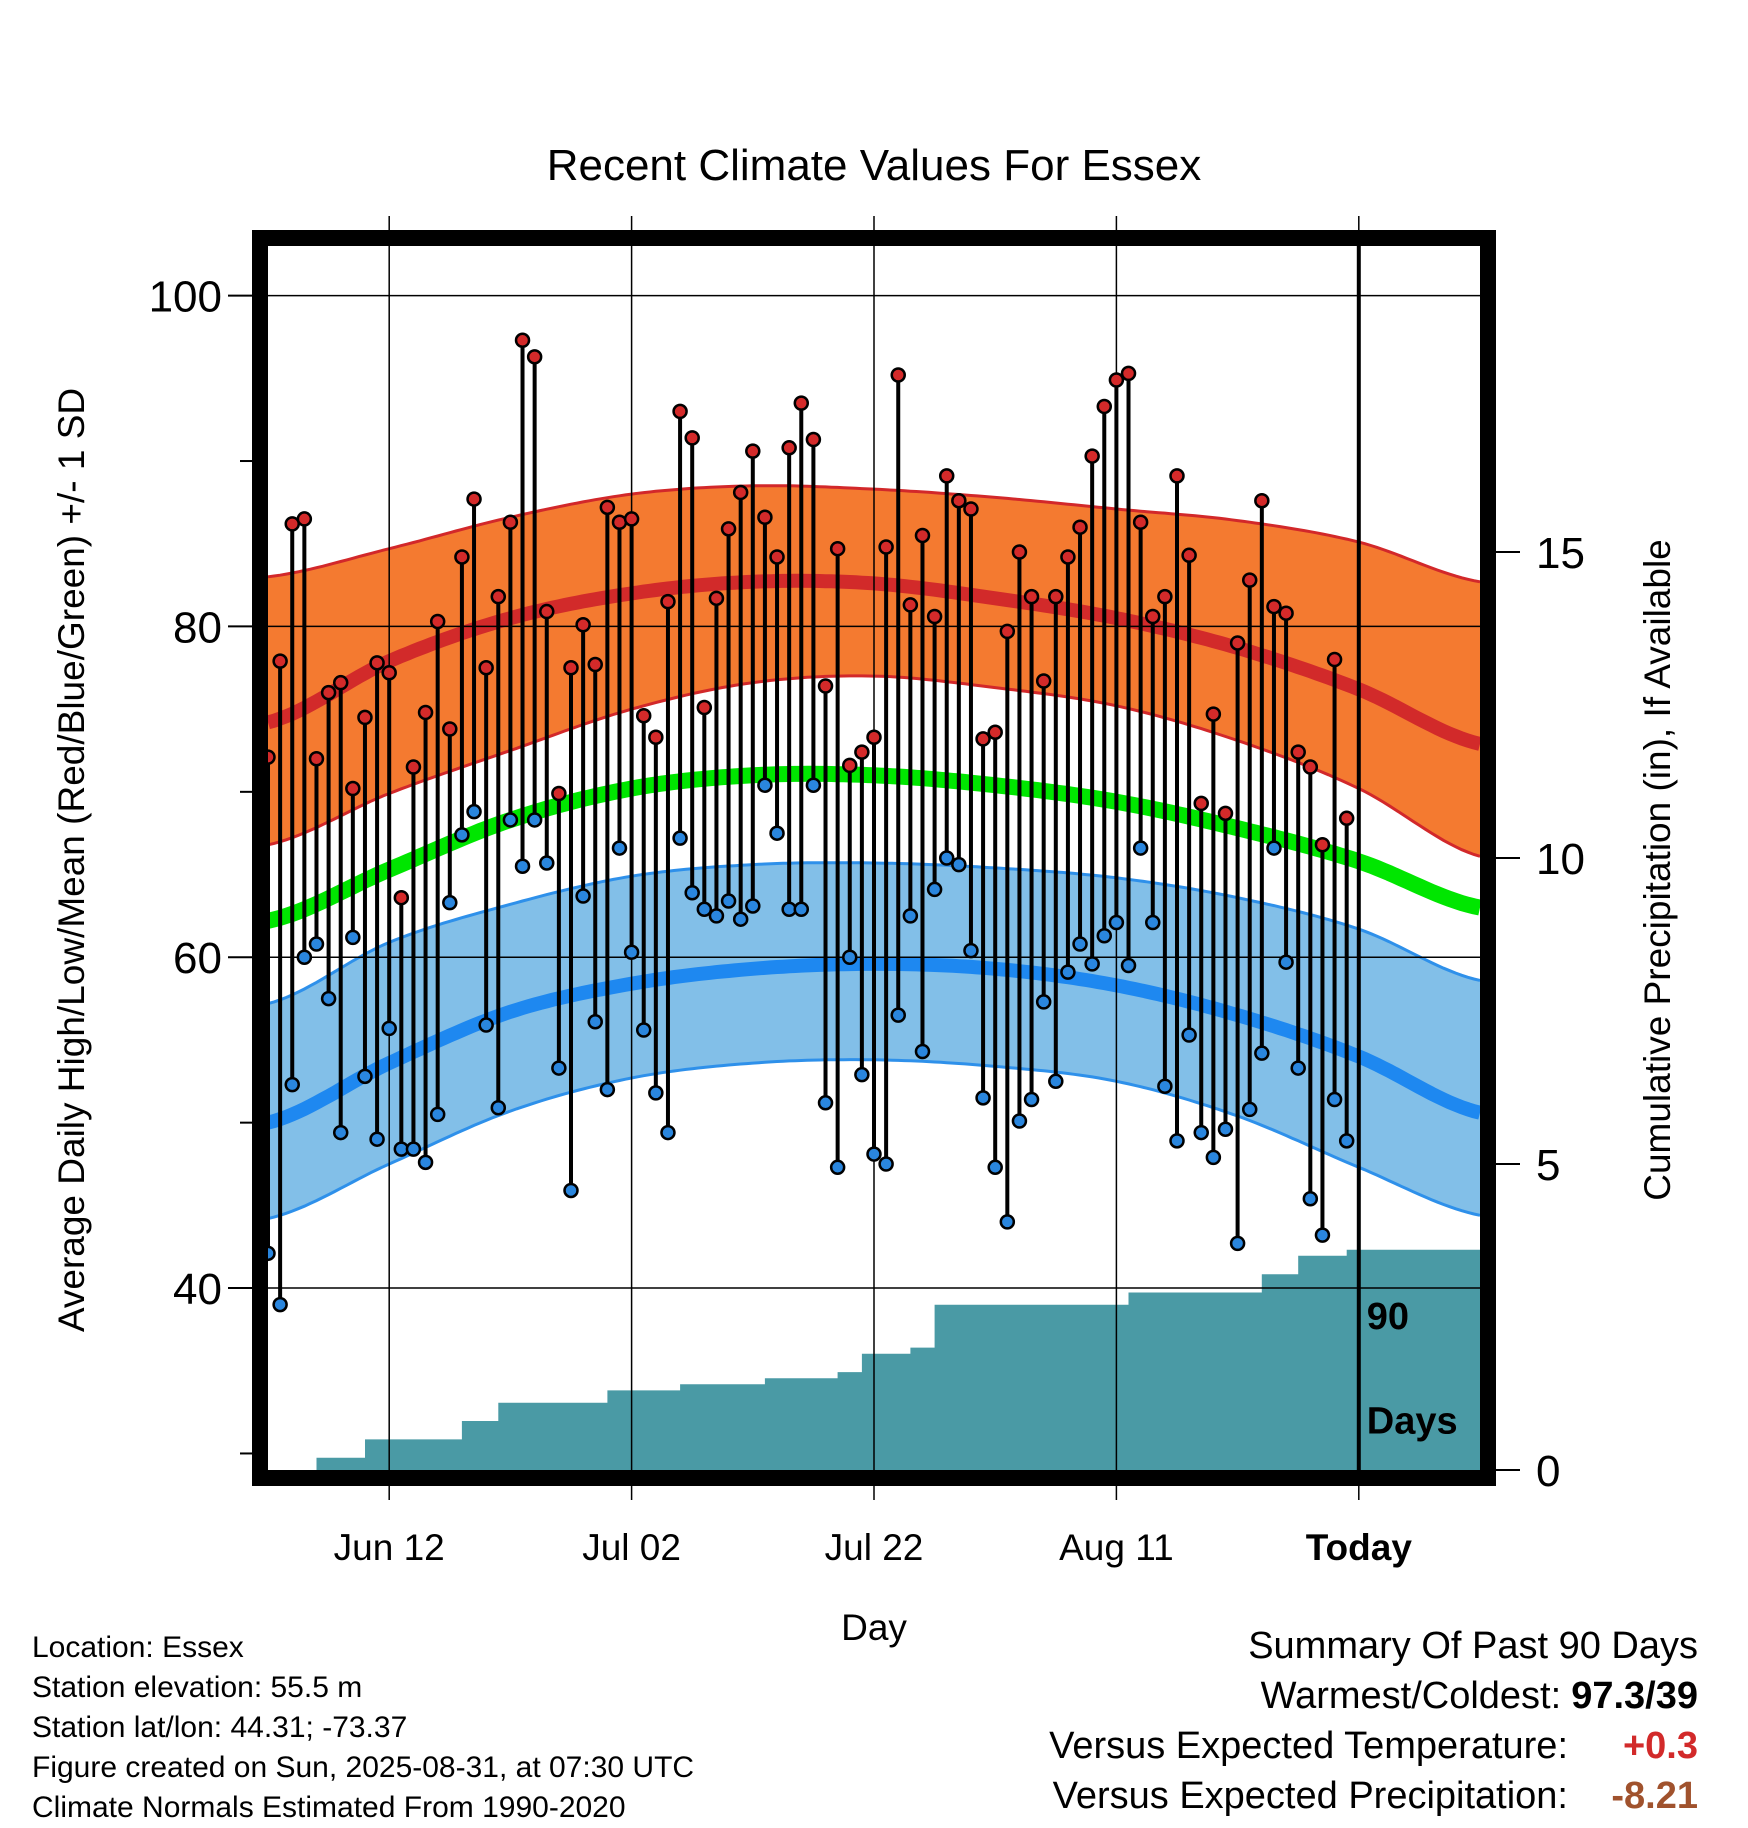 This screenshot has width=1748, height=1828. What do you see at coordinates (1116, 1547) in the screenshot?
I see `x-tick-label: Aug 11` at bounding box center [1116, 1547].